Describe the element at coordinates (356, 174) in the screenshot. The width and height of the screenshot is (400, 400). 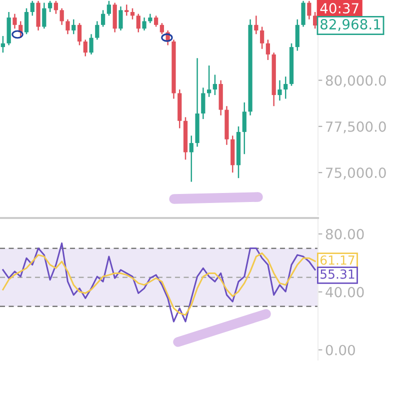
I see `y-tick-label: 75,000.0` at that location.